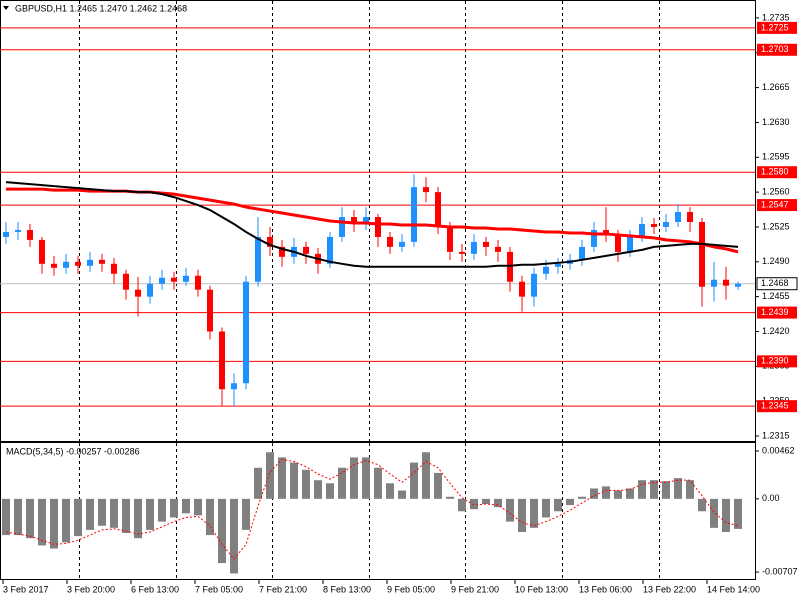  What do you see at coordinates (775, 283) in the screenshot?
I see `last-price-label: 1.2468` at bounding box center [775, 283].